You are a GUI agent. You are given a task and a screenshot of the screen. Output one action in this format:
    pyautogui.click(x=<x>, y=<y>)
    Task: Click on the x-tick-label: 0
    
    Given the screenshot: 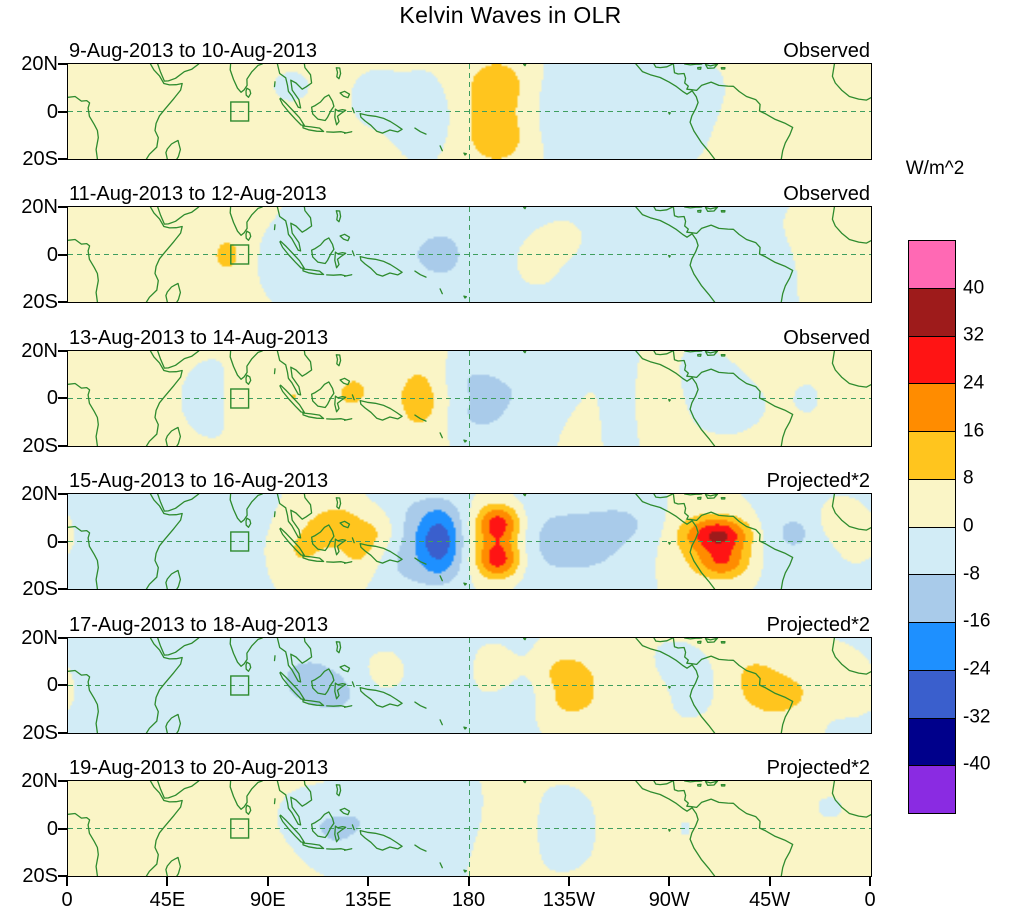 What is the action you would take?
    pyautogui.click(x=870, y=900)
    